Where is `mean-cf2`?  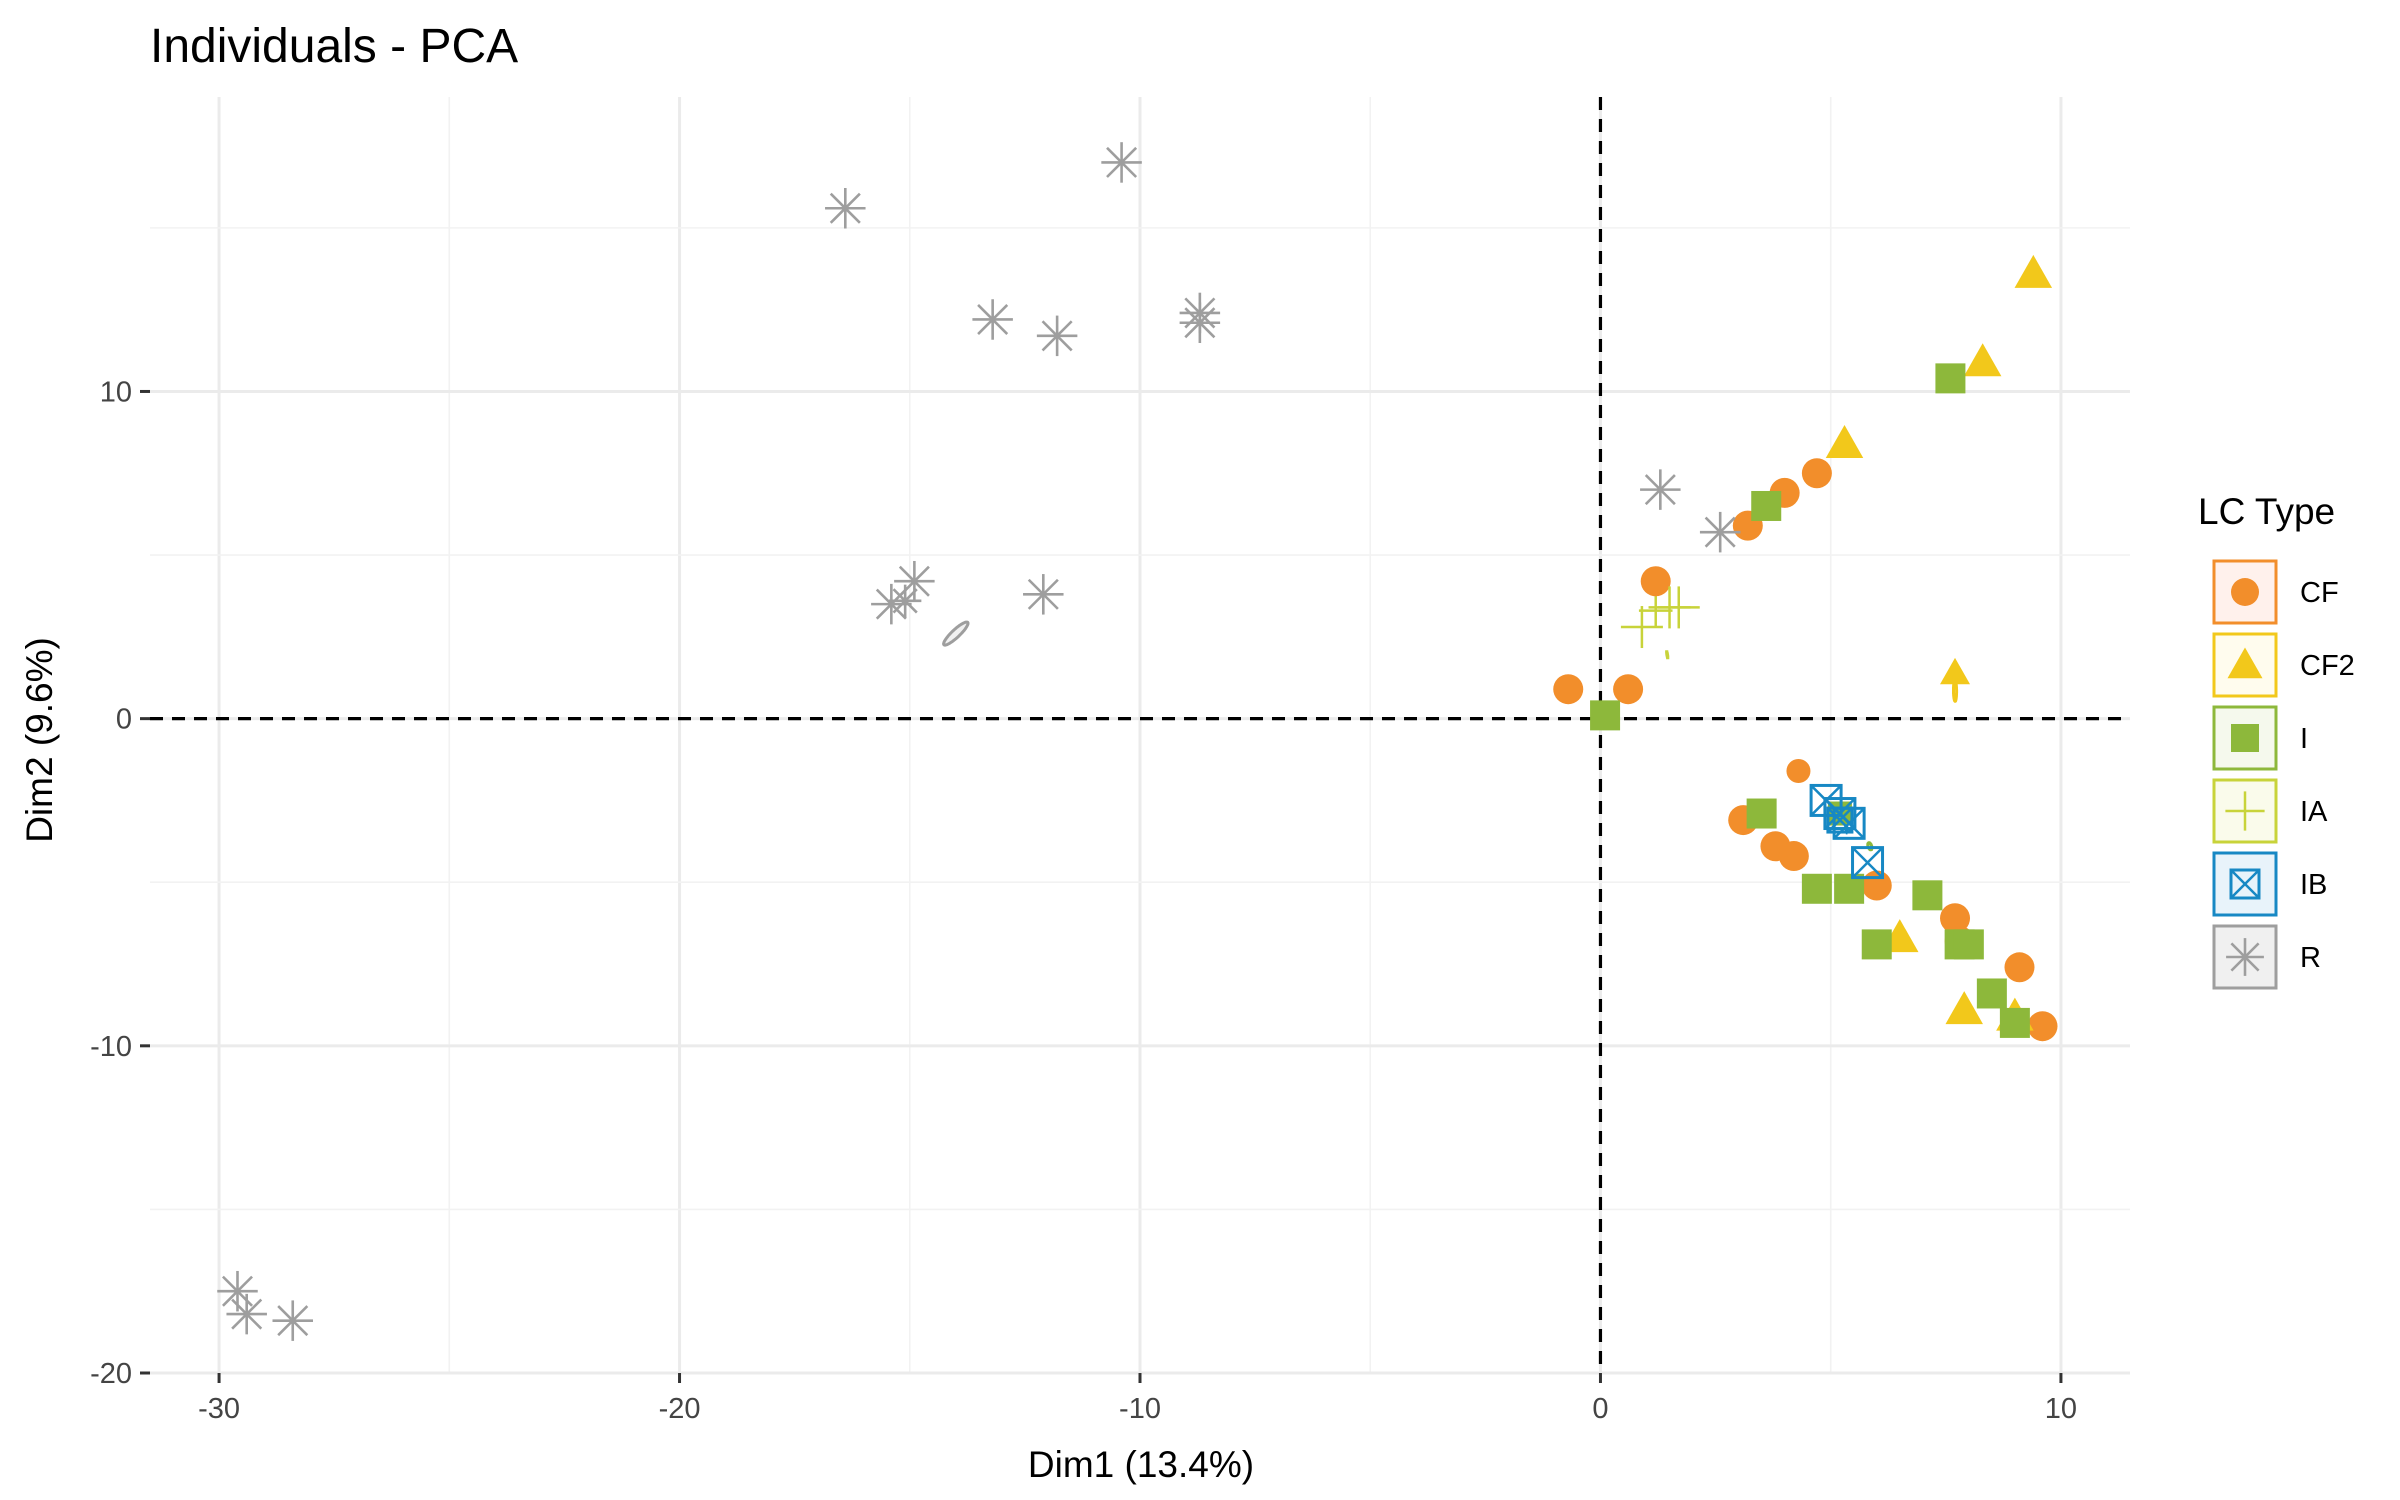 mean-cf2 is located at coordinates (1955, 671).